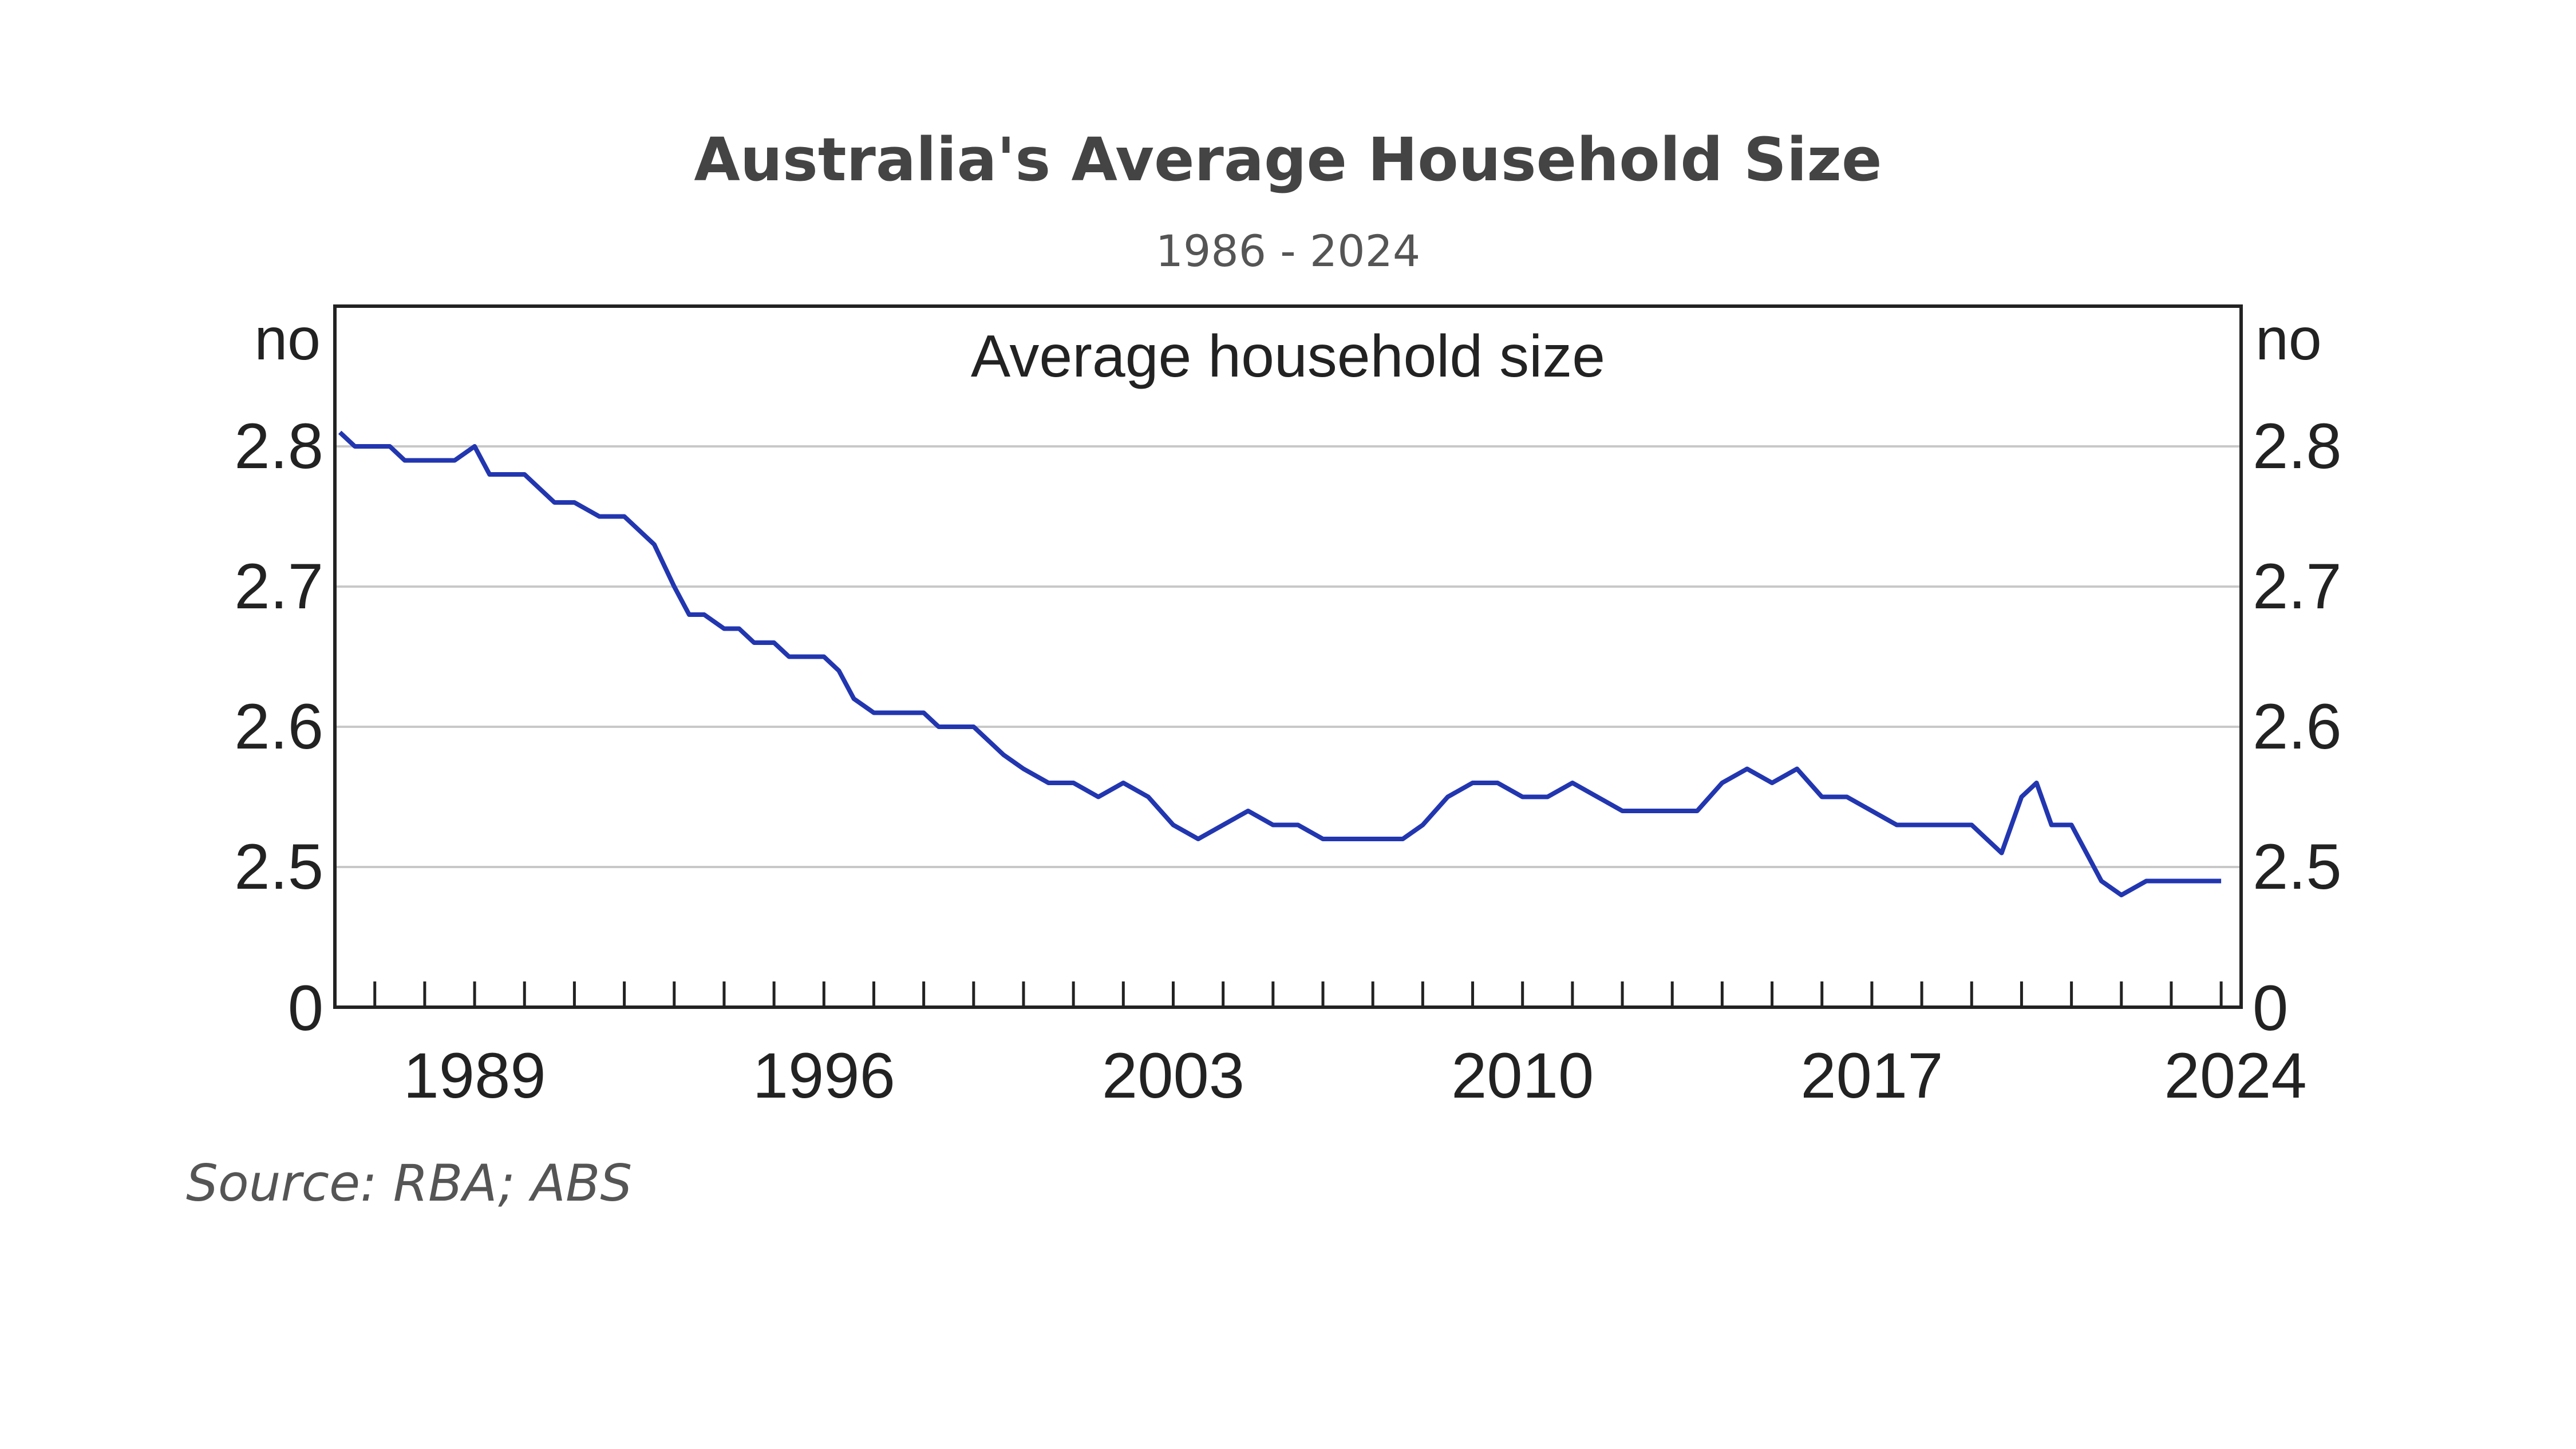 Image resolution: width=2576 pixels, height=1449 pixels. I want to click on x-tick-label: 1989, so click(475, 1075).